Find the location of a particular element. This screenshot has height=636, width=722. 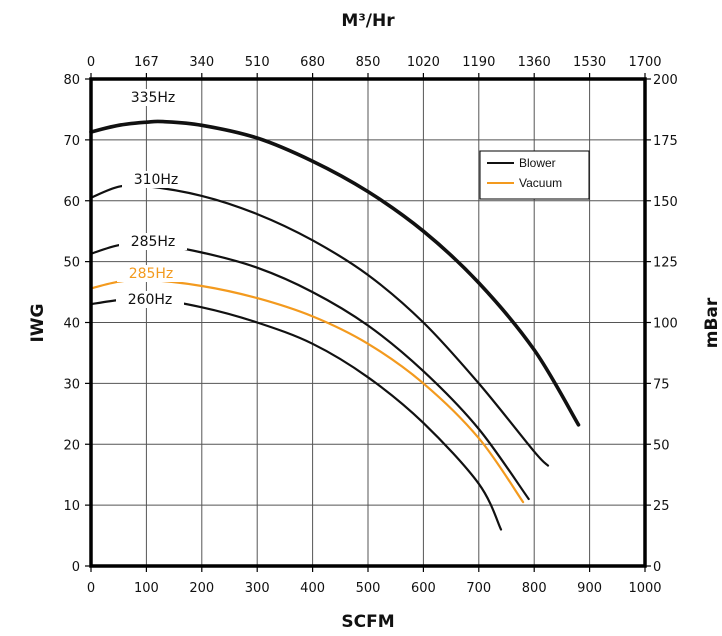

x2-tick-label: 1700 is located at coordinates (644, 62).